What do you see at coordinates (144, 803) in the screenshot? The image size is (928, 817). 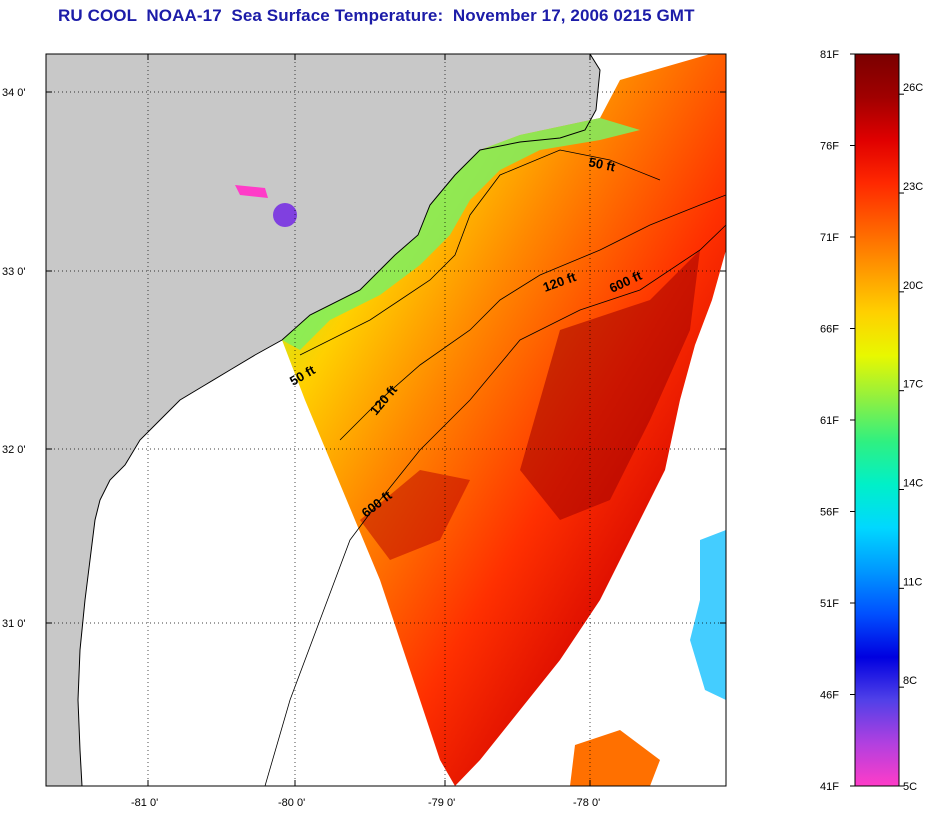 I see `lon-tick-label: -81 0'` at bounding box center [144, 803].